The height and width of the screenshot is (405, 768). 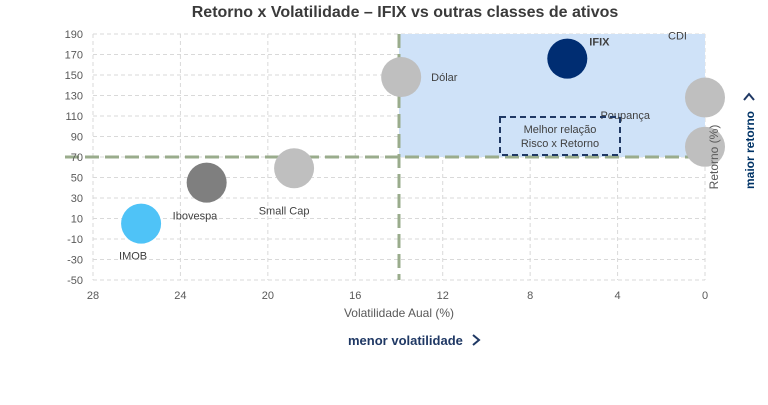 What do you see at coordinates (618, 296) in the screenshot?
I see `x-tick-label: 4` at bounding box center [618, 296].